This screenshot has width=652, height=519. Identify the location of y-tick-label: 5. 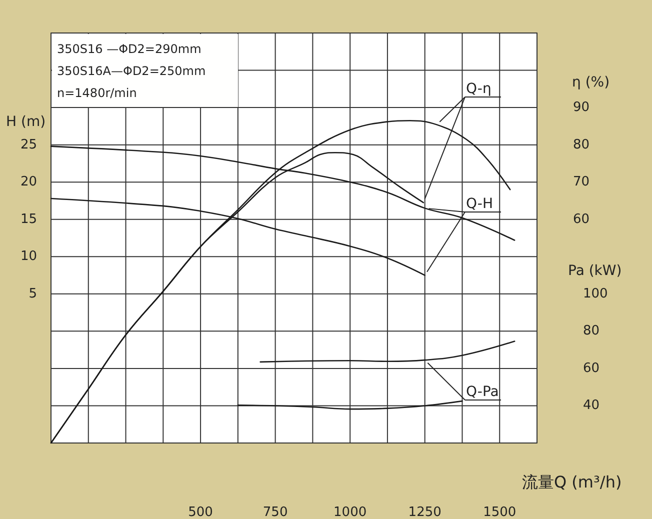
(32, 294).